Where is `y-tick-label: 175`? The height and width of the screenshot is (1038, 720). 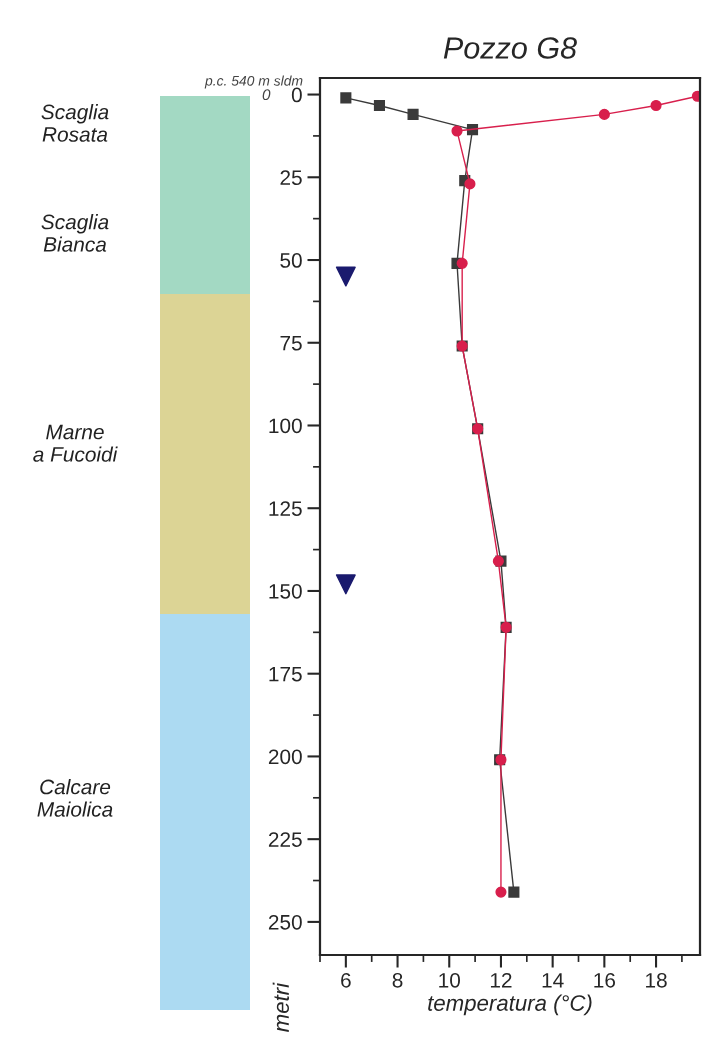
y-tick-label: 175 is located at coordinates (285, 674).